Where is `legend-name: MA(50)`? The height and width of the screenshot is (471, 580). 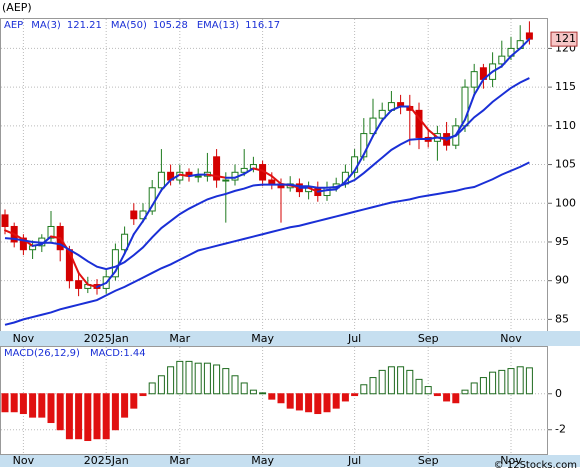
legend-name: MA(50) is located at coordinates (129, 25).